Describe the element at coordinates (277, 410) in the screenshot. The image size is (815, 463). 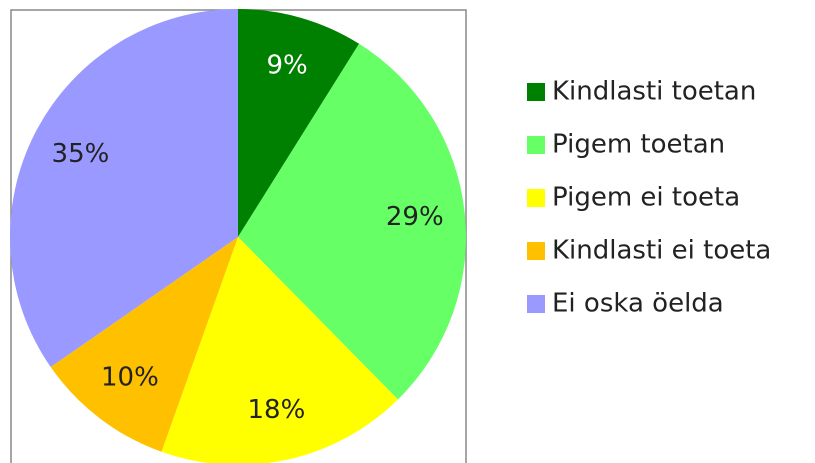
I see `data-label: 18%` at that location.